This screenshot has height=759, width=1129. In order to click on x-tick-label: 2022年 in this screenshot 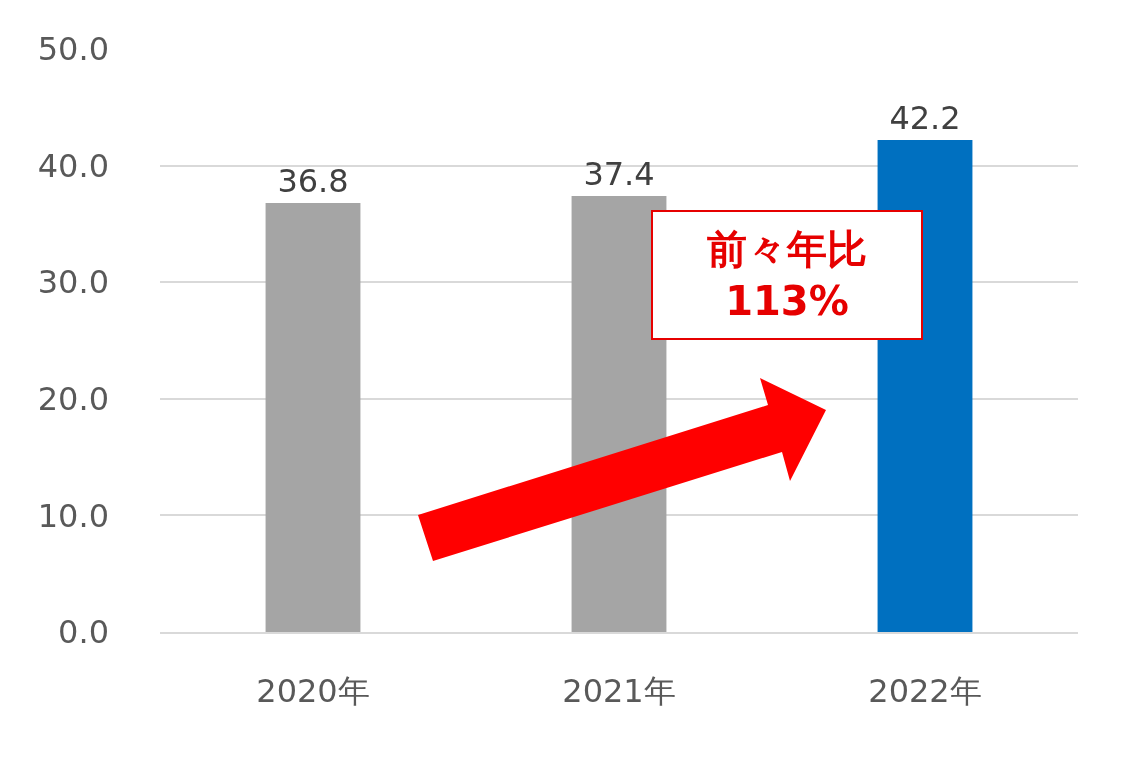, I will do `click(925, 691)`.